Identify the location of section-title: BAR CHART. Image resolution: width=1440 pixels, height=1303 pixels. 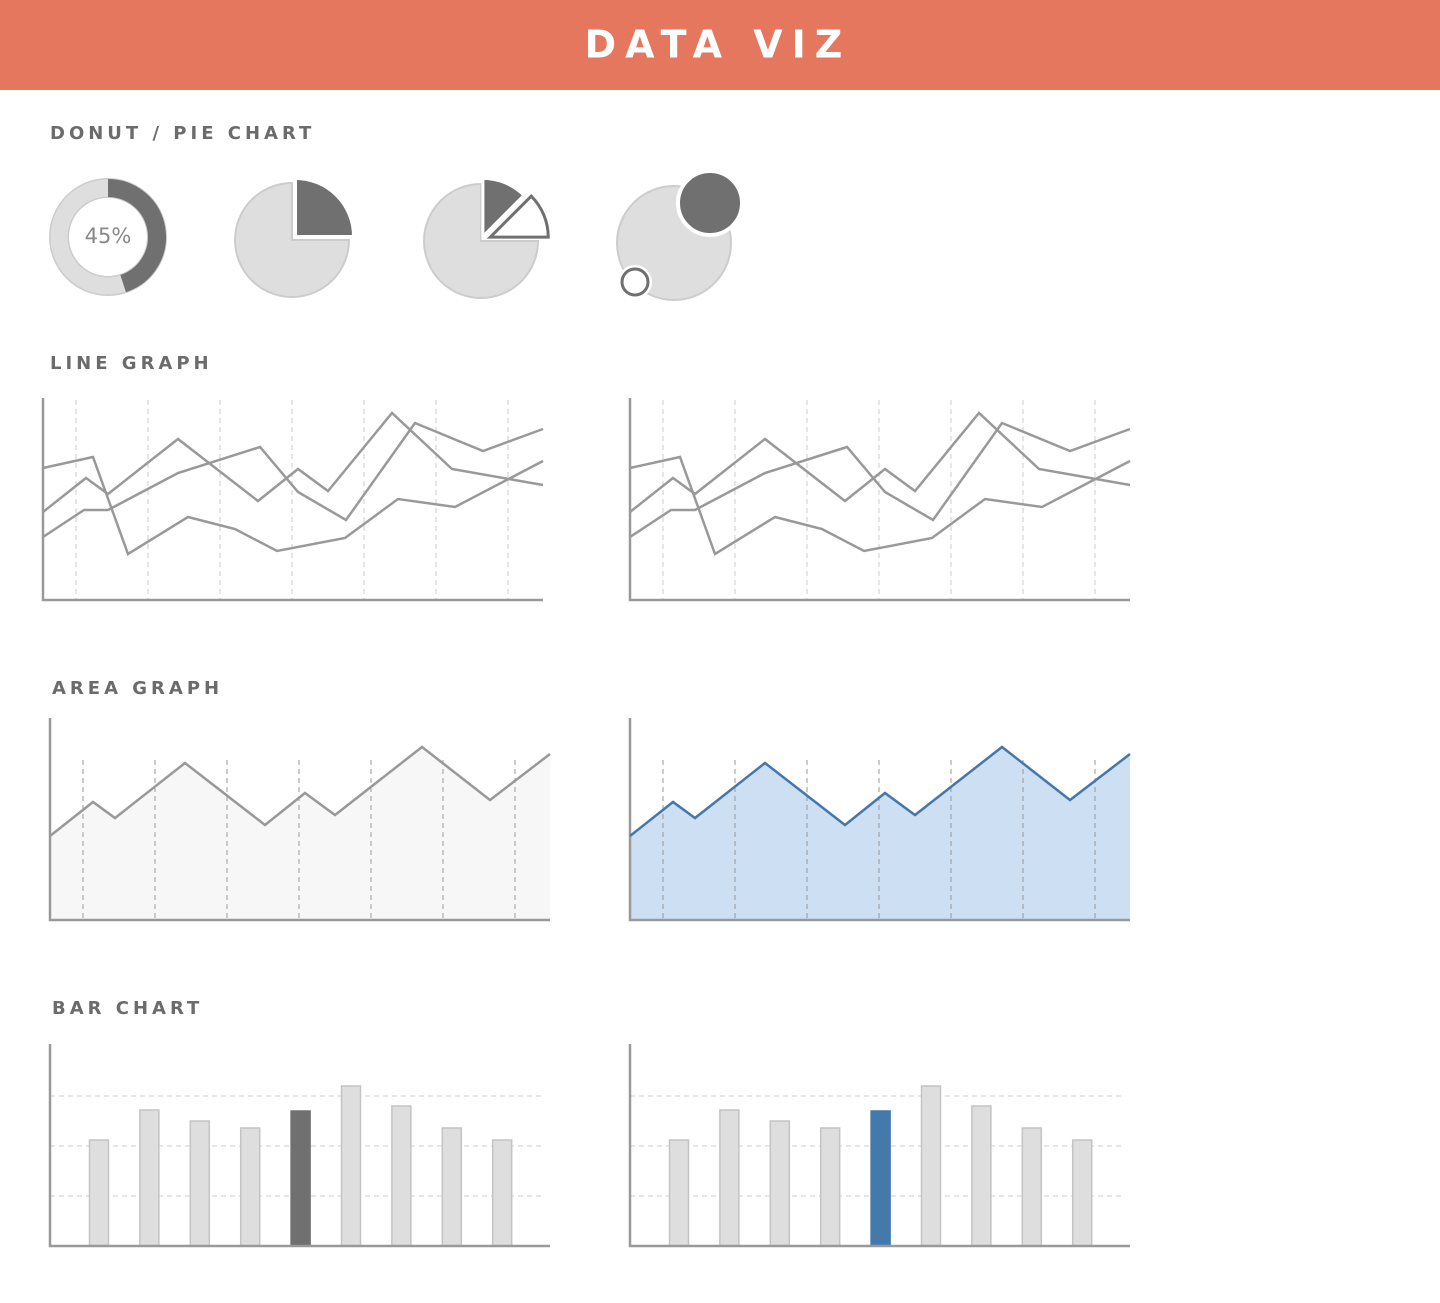
(127, 1008).